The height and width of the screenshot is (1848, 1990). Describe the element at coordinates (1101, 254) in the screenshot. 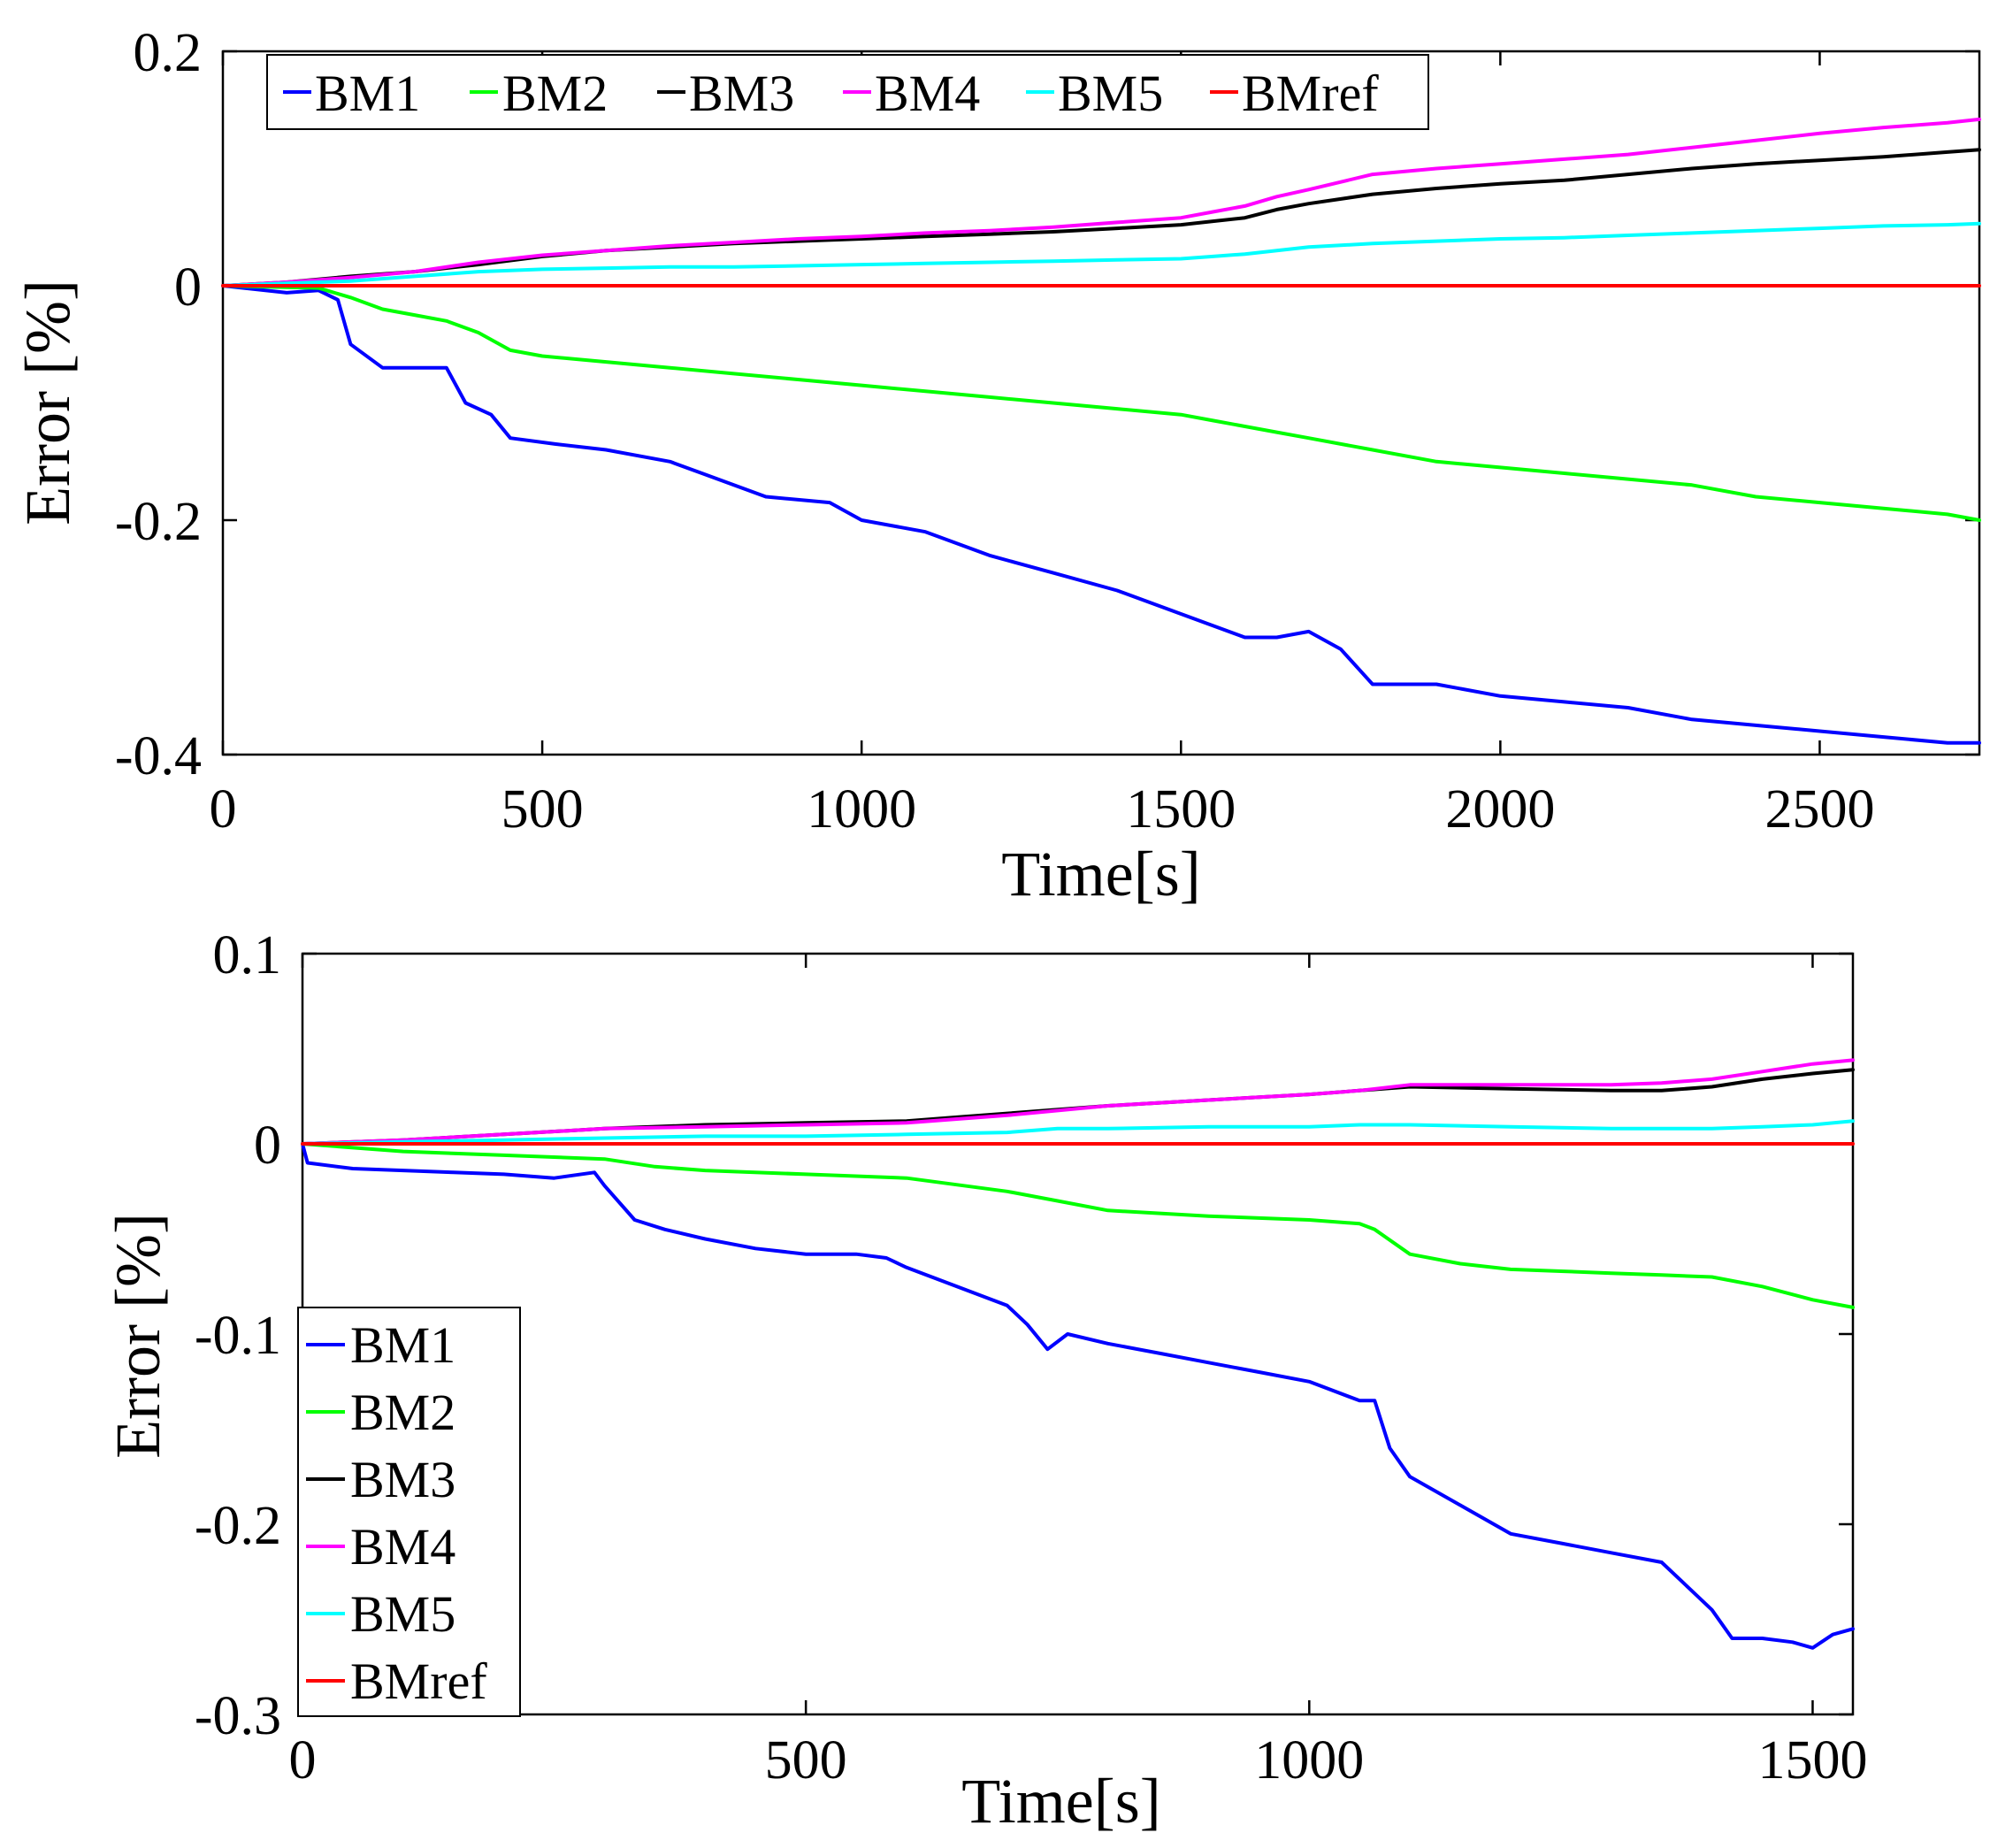

I see `series-line-top-bm5` at that location.